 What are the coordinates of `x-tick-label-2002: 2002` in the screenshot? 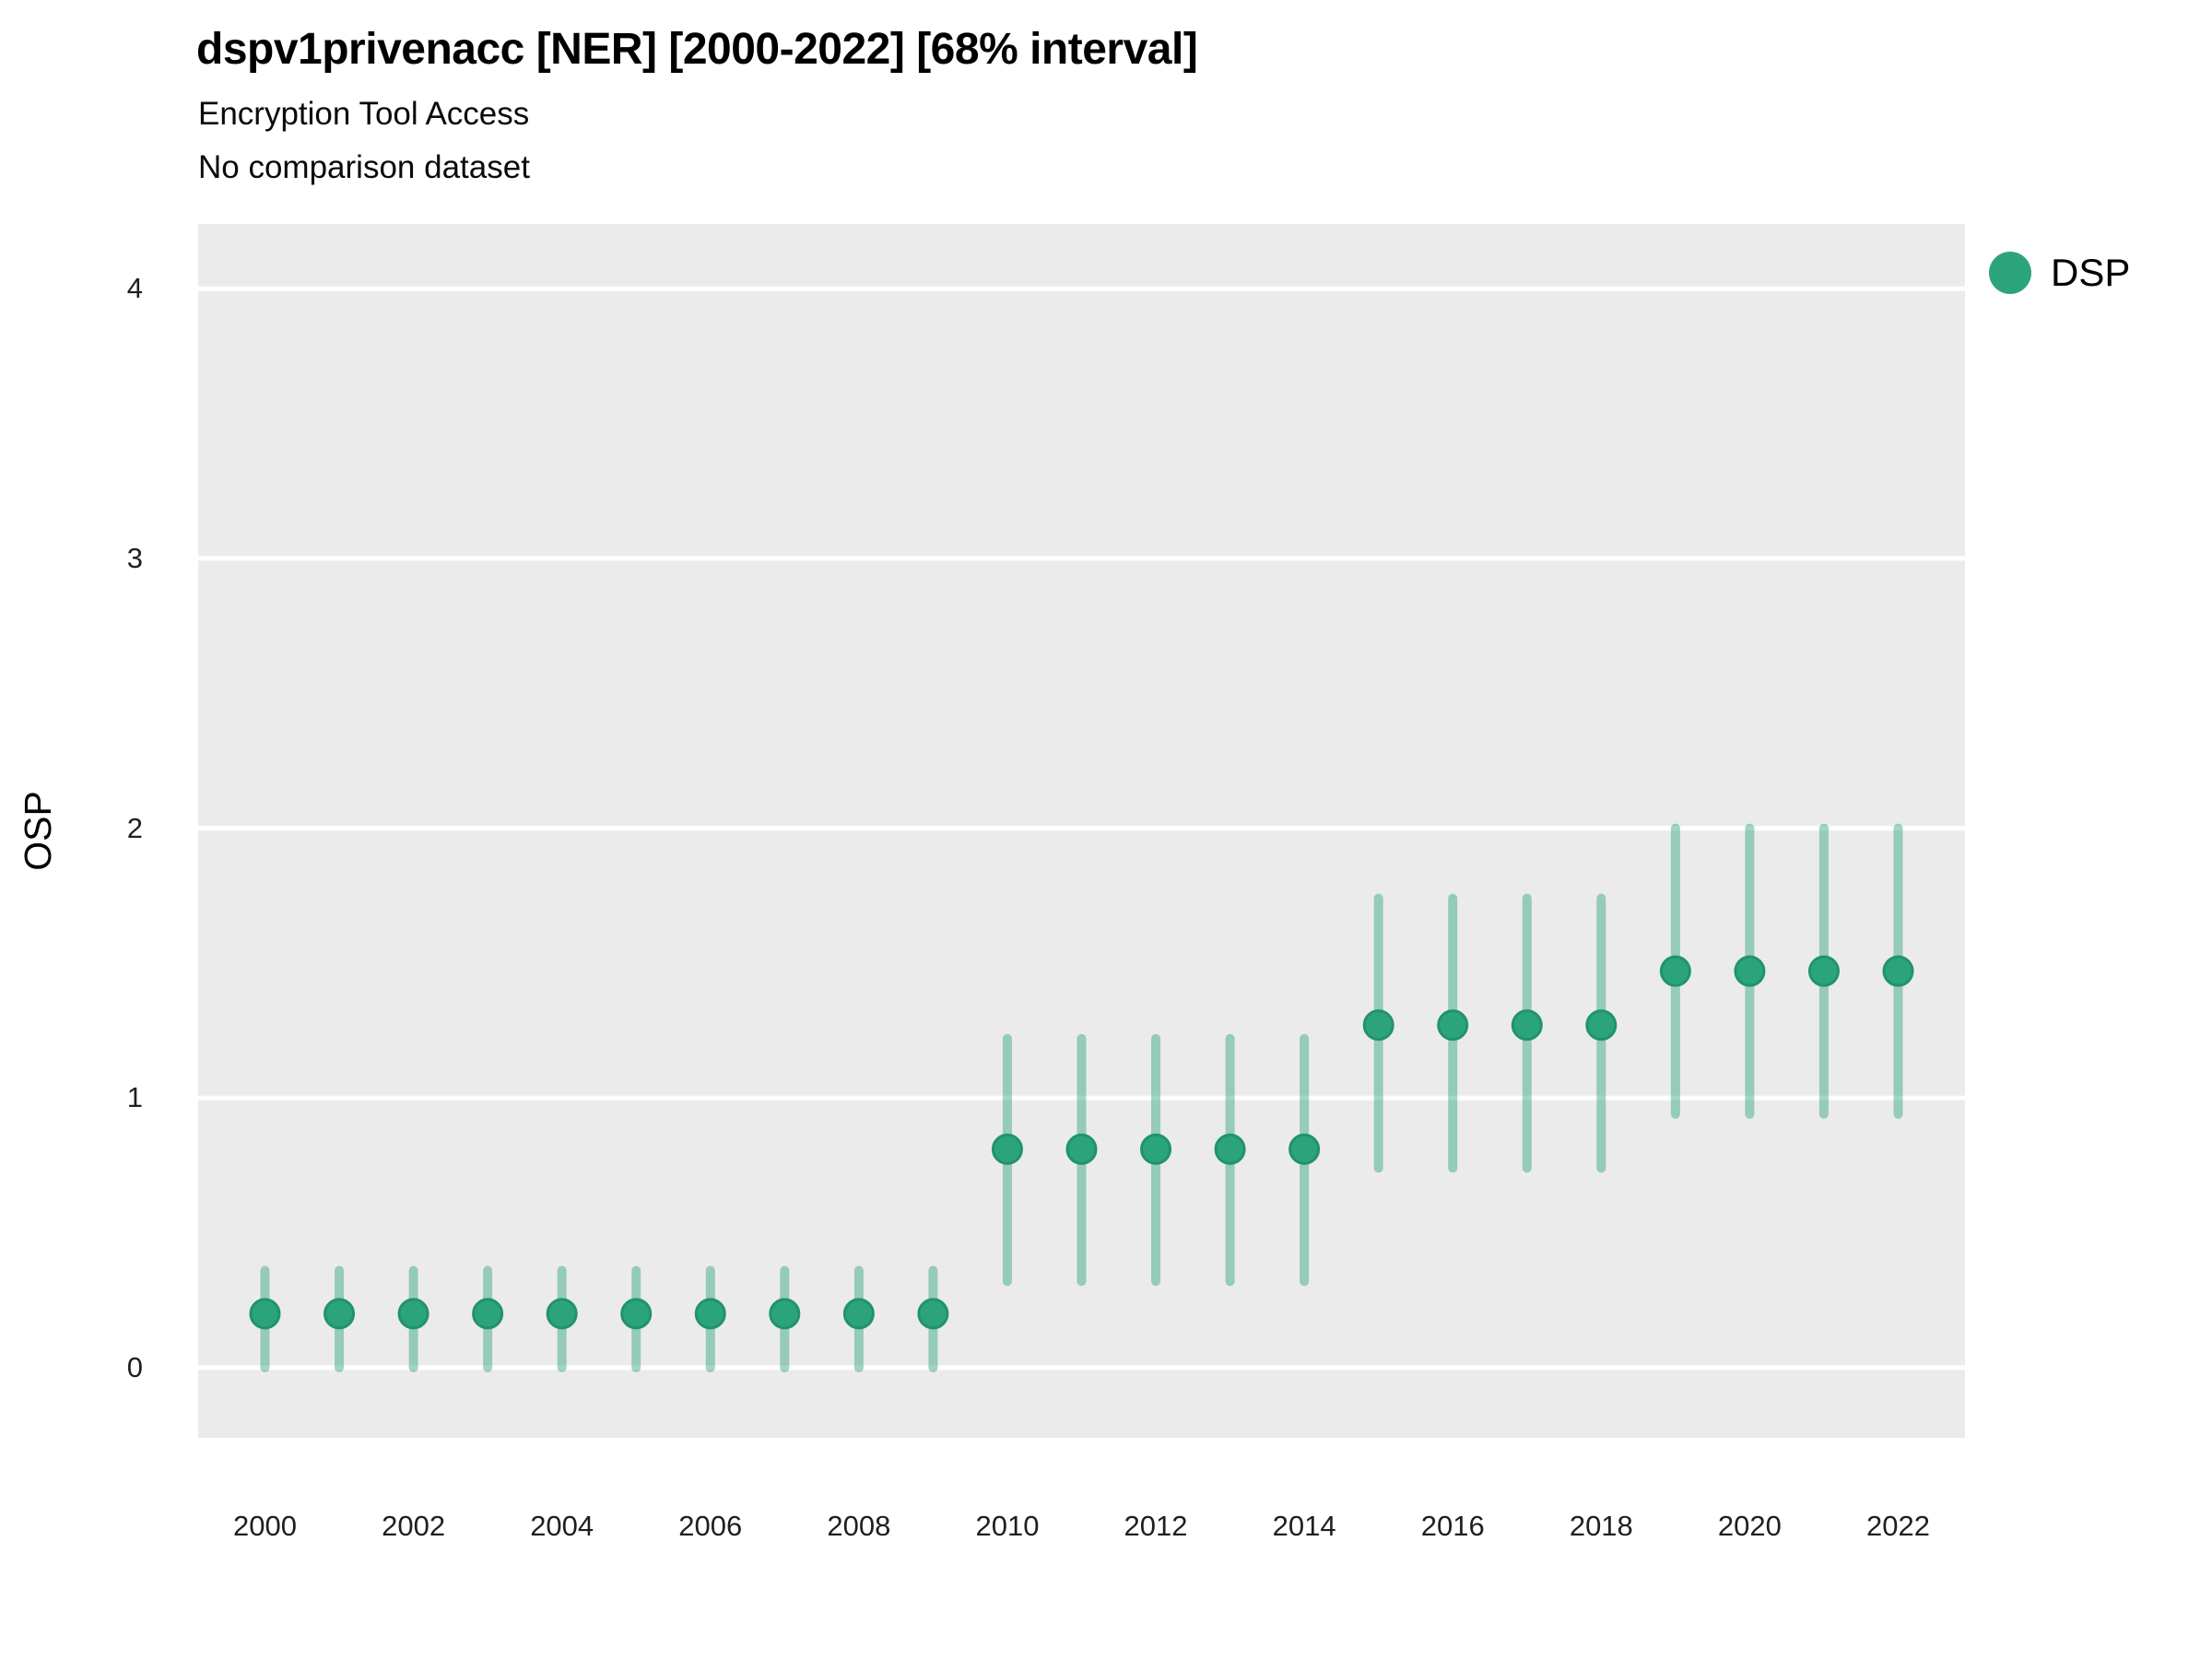 It's located at (414, 1526).